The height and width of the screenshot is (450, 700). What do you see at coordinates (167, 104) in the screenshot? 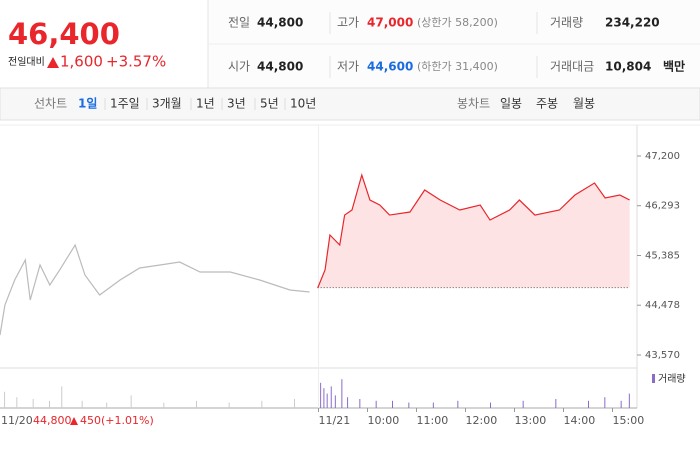
I see `period-tab: 3개월` at bounding box center [167, 104].